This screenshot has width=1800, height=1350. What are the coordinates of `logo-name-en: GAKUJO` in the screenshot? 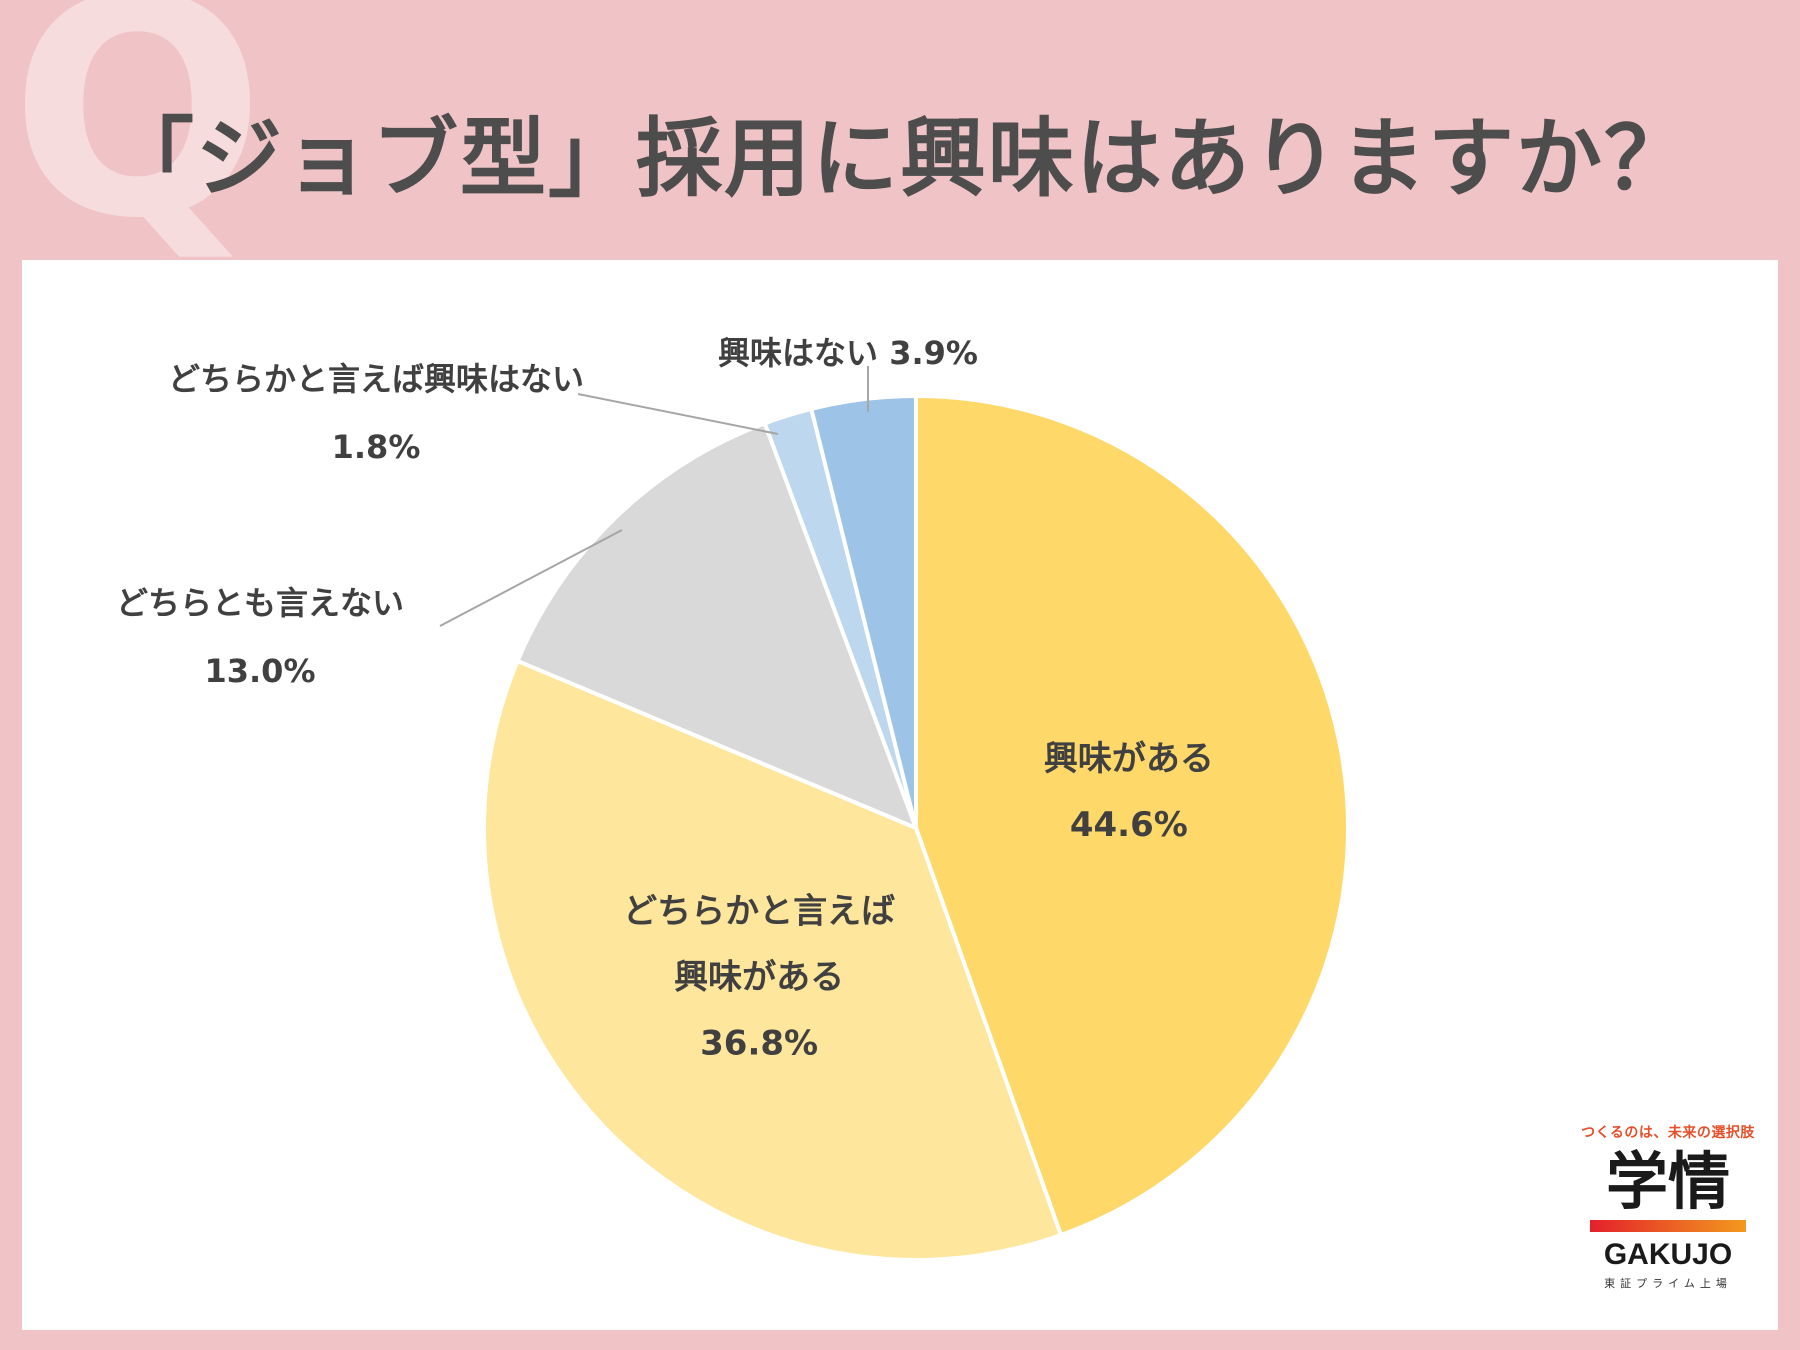 It's located at (1668, 1255).